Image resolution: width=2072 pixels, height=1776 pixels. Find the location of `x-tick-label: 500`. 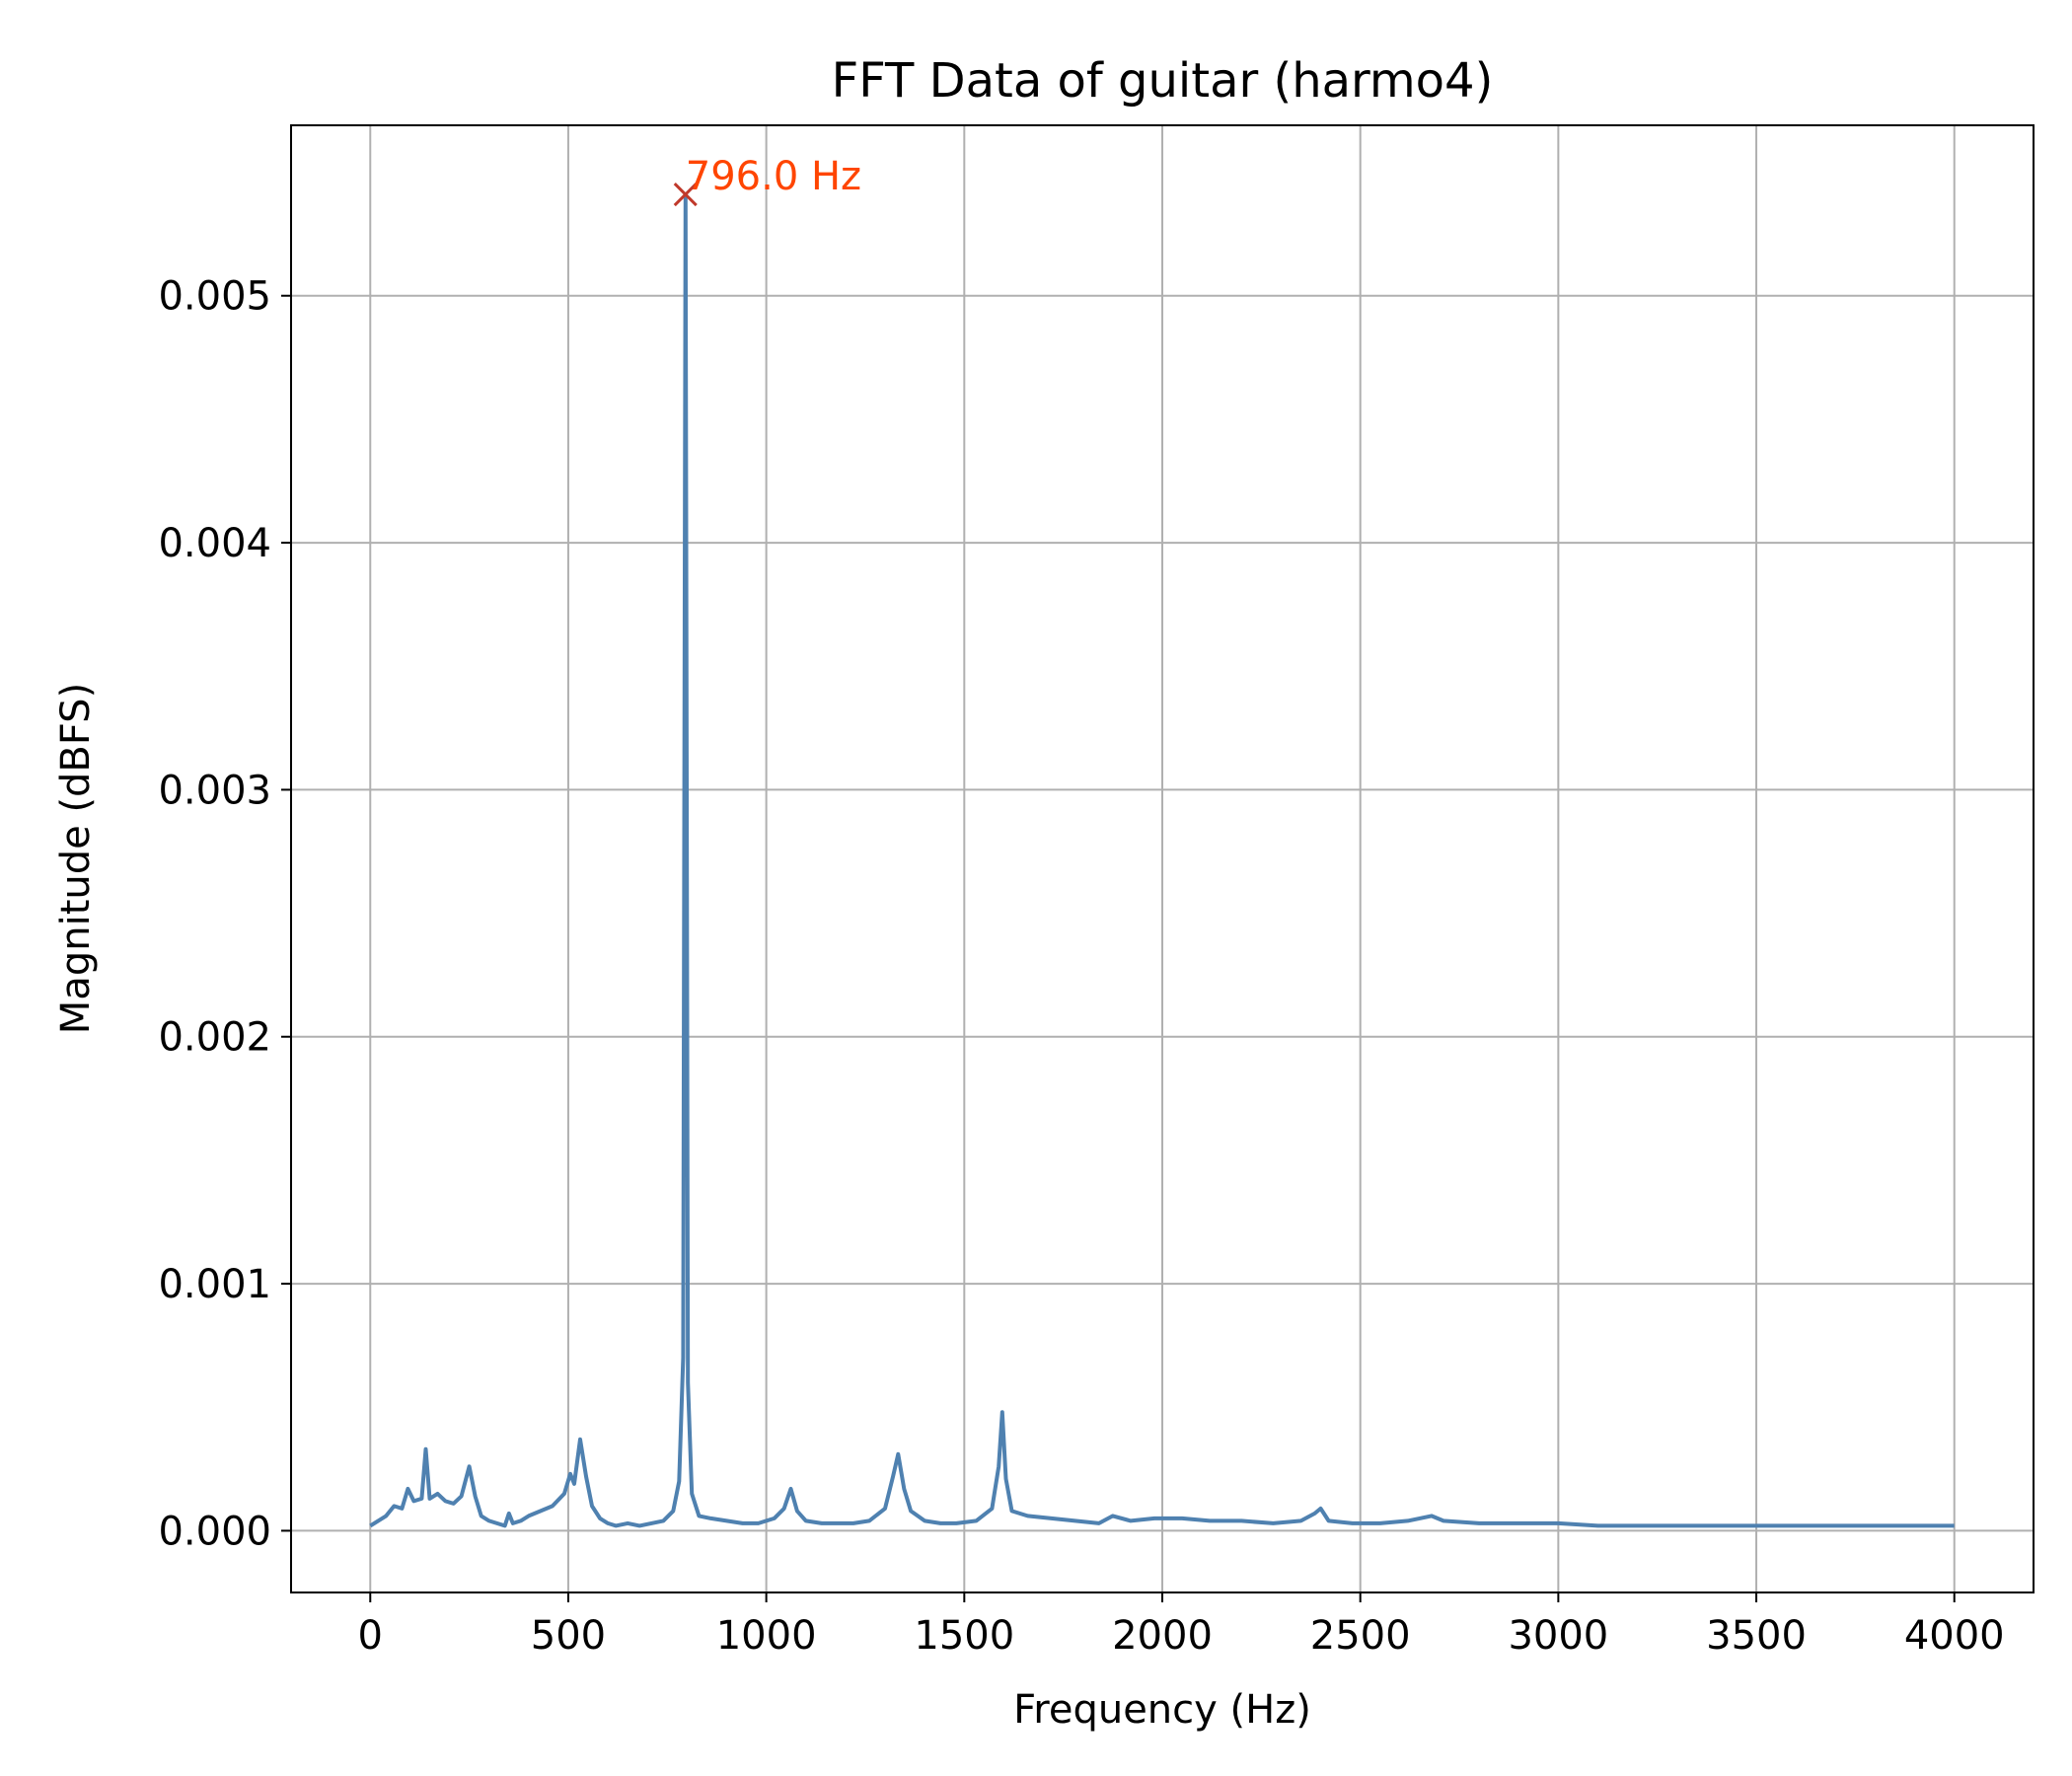

x-tick-label: 500 is located at coordinates (569, 1636).